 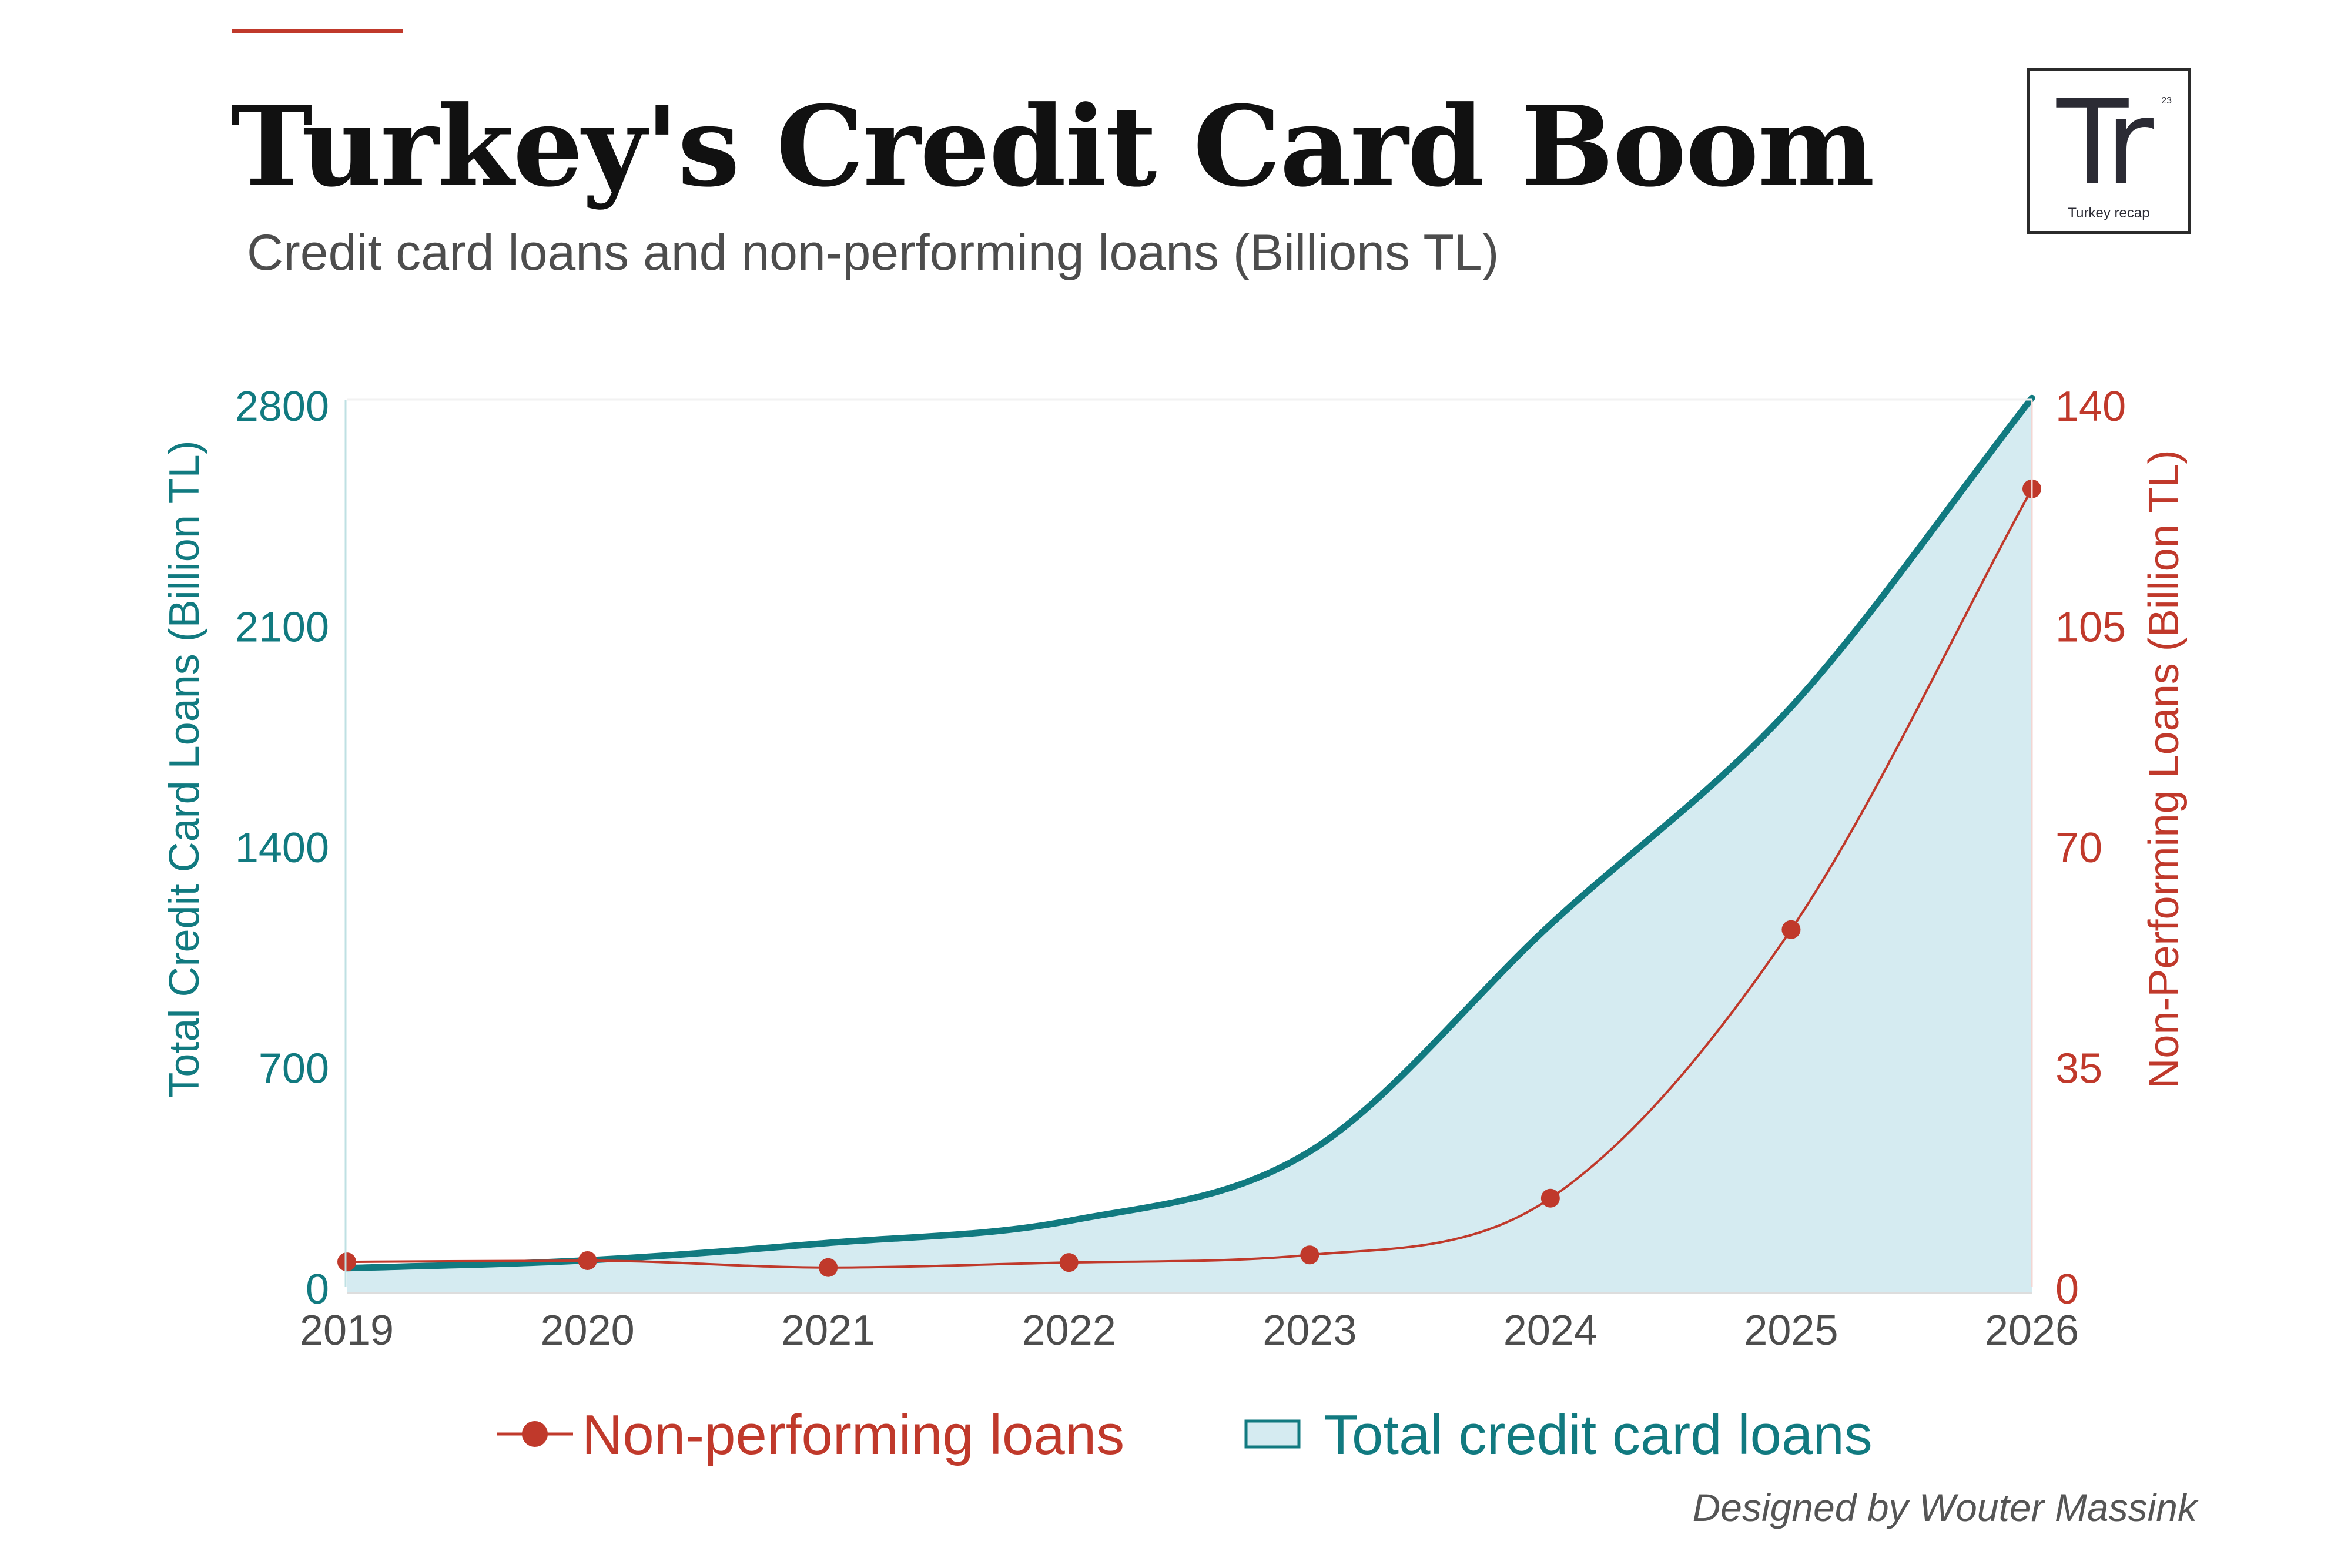 I want to click on logo-mark: Tr, so click(x=2105, y=143).